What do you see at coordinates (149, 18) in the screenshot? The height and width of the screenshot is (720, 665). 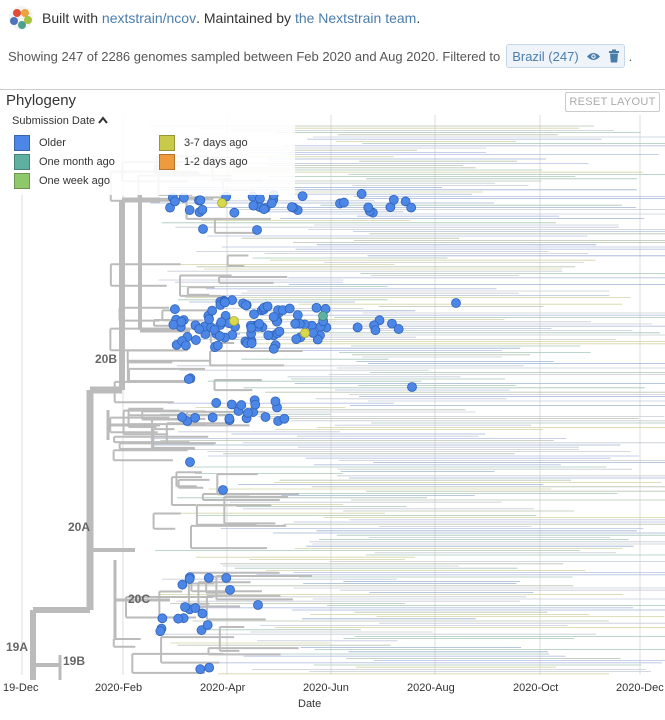 I see `build-link: nextstrain/ncov` at bounding box center [149, 18].